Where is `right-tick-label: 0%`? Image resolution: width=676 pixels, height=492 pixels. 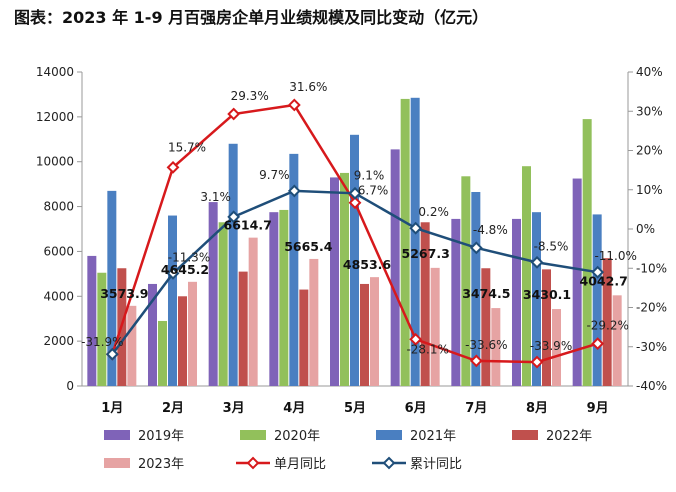 right-tick-label: 0% is located at coordinates (645, 229).